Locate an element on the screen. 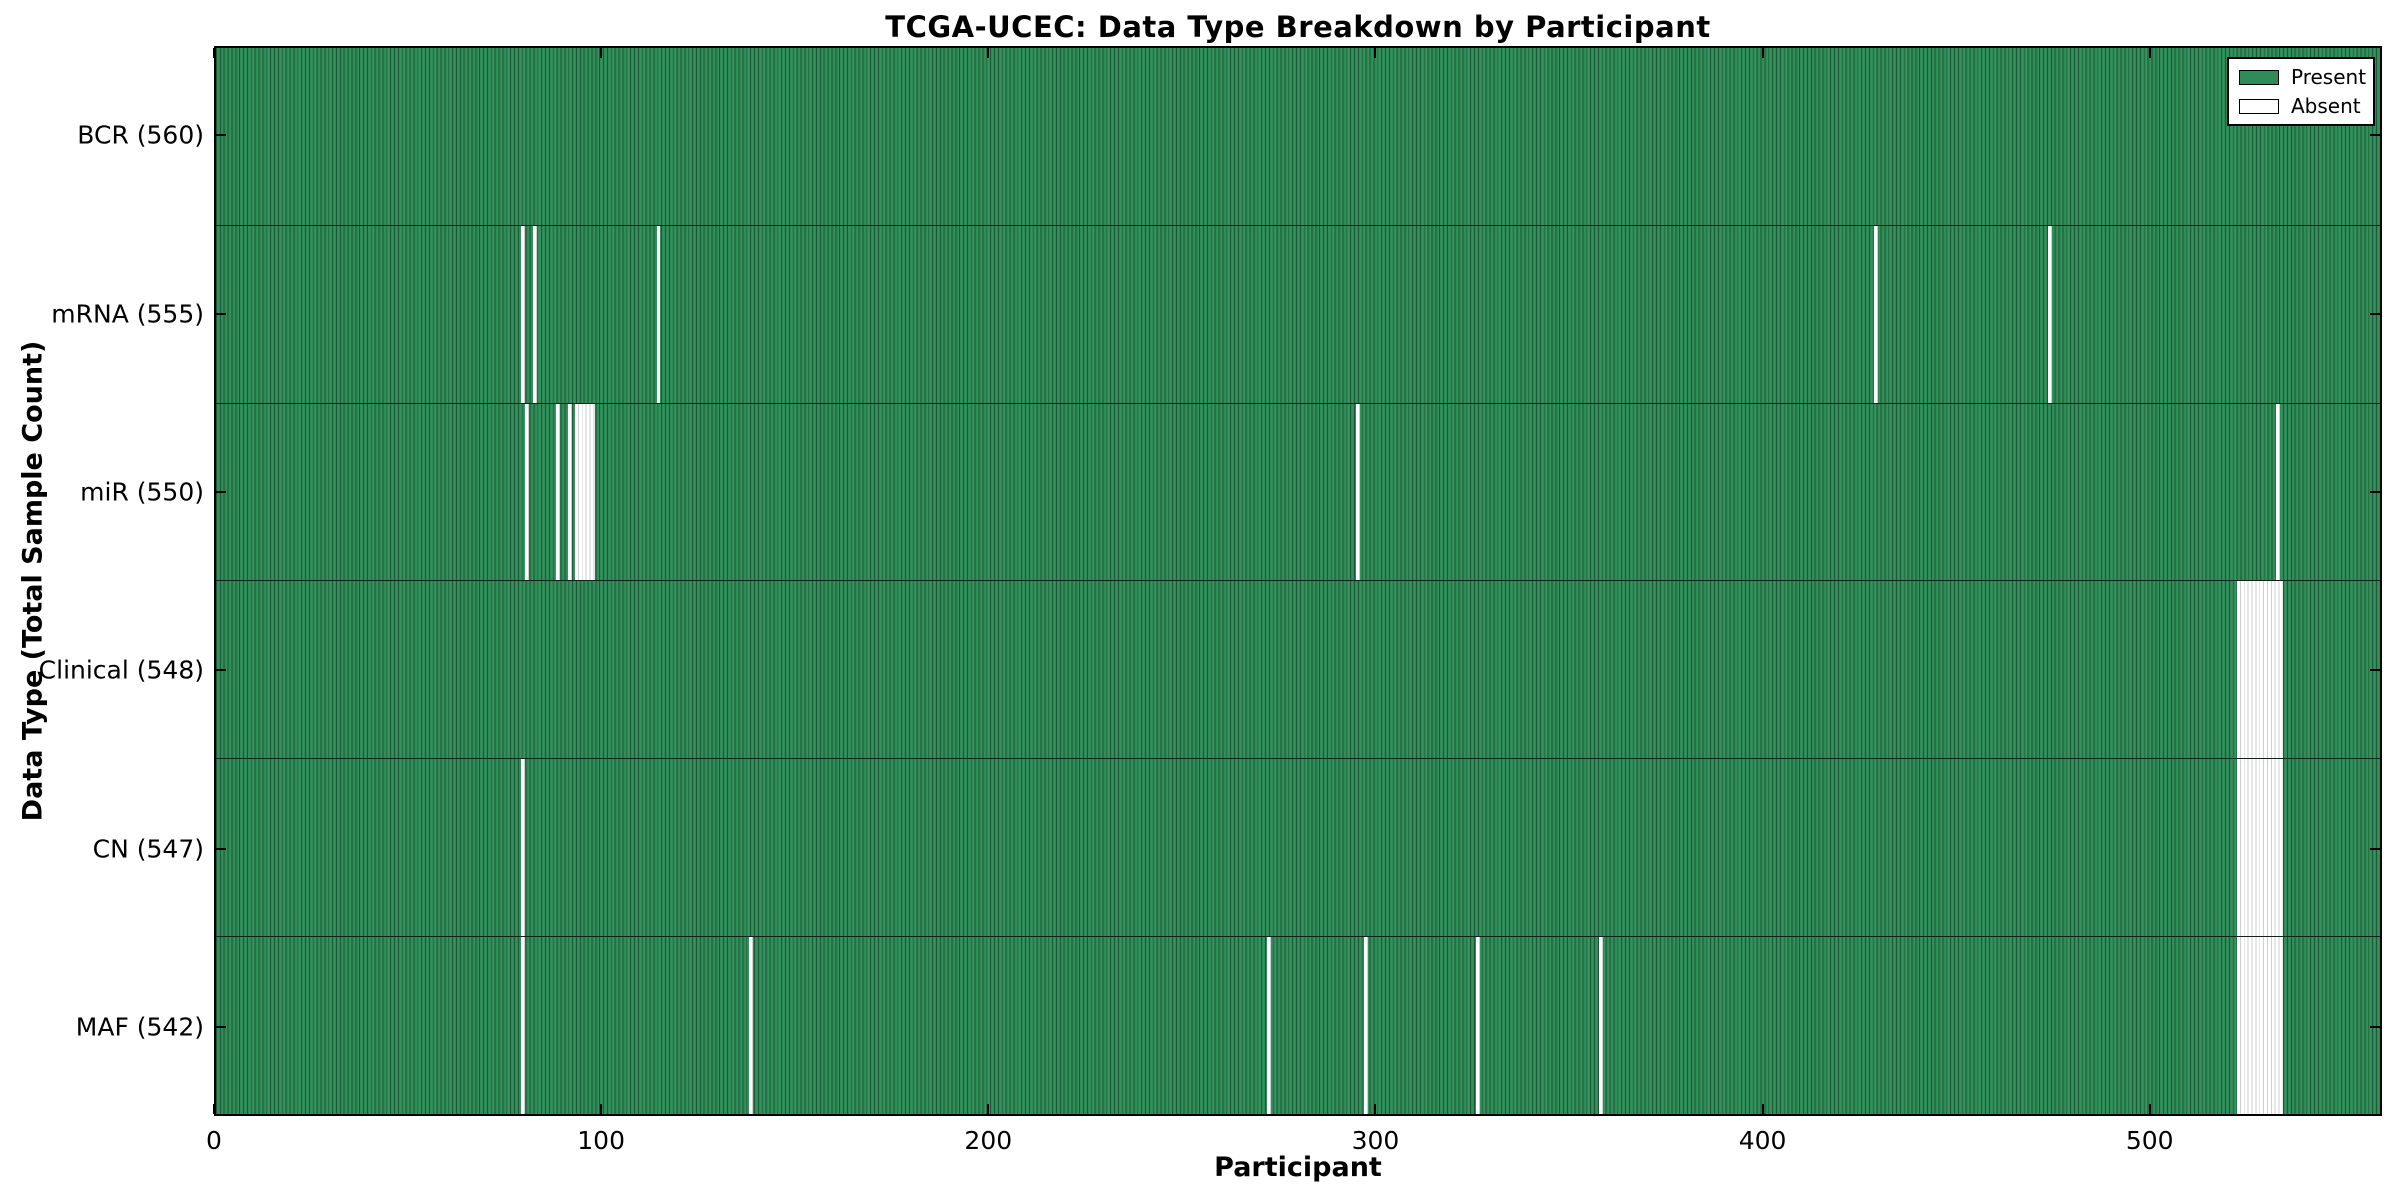  chart-row-clinical is located at coordinates (1298, 670).